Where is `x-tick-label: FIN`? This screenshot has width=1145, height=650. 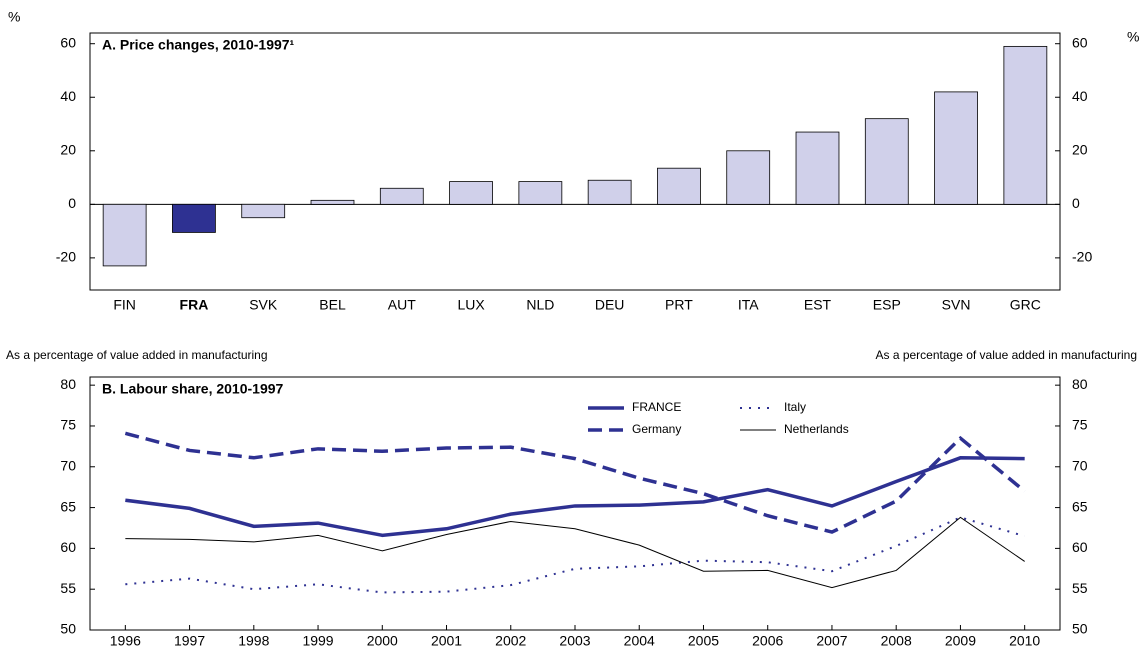 x-tick-label: FIN is located at coordinates (124, 305).